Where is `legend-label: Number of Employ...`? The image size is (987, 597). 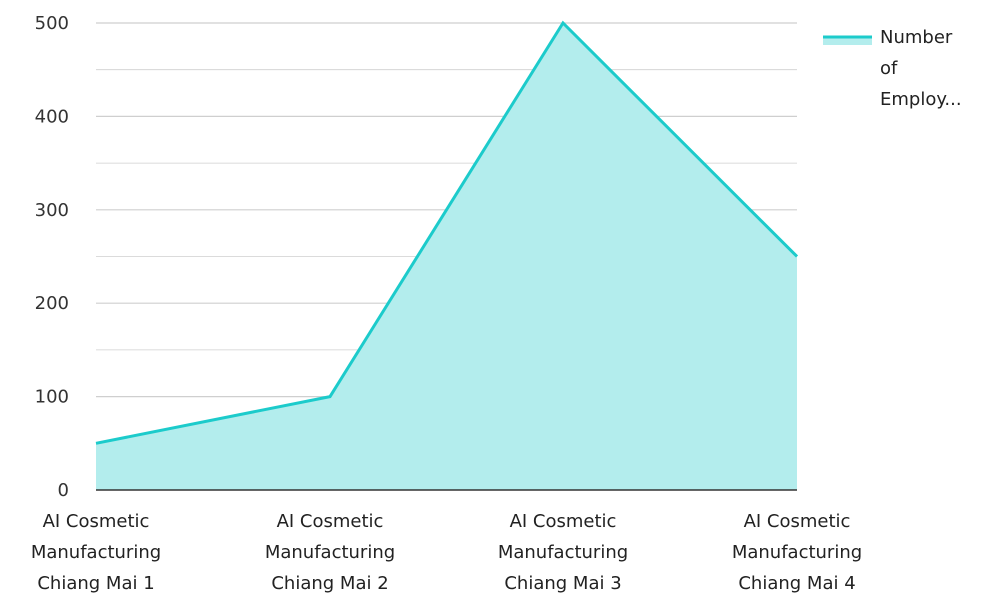
legend-label: Number of Employ... is located at coordinates (921, 68).